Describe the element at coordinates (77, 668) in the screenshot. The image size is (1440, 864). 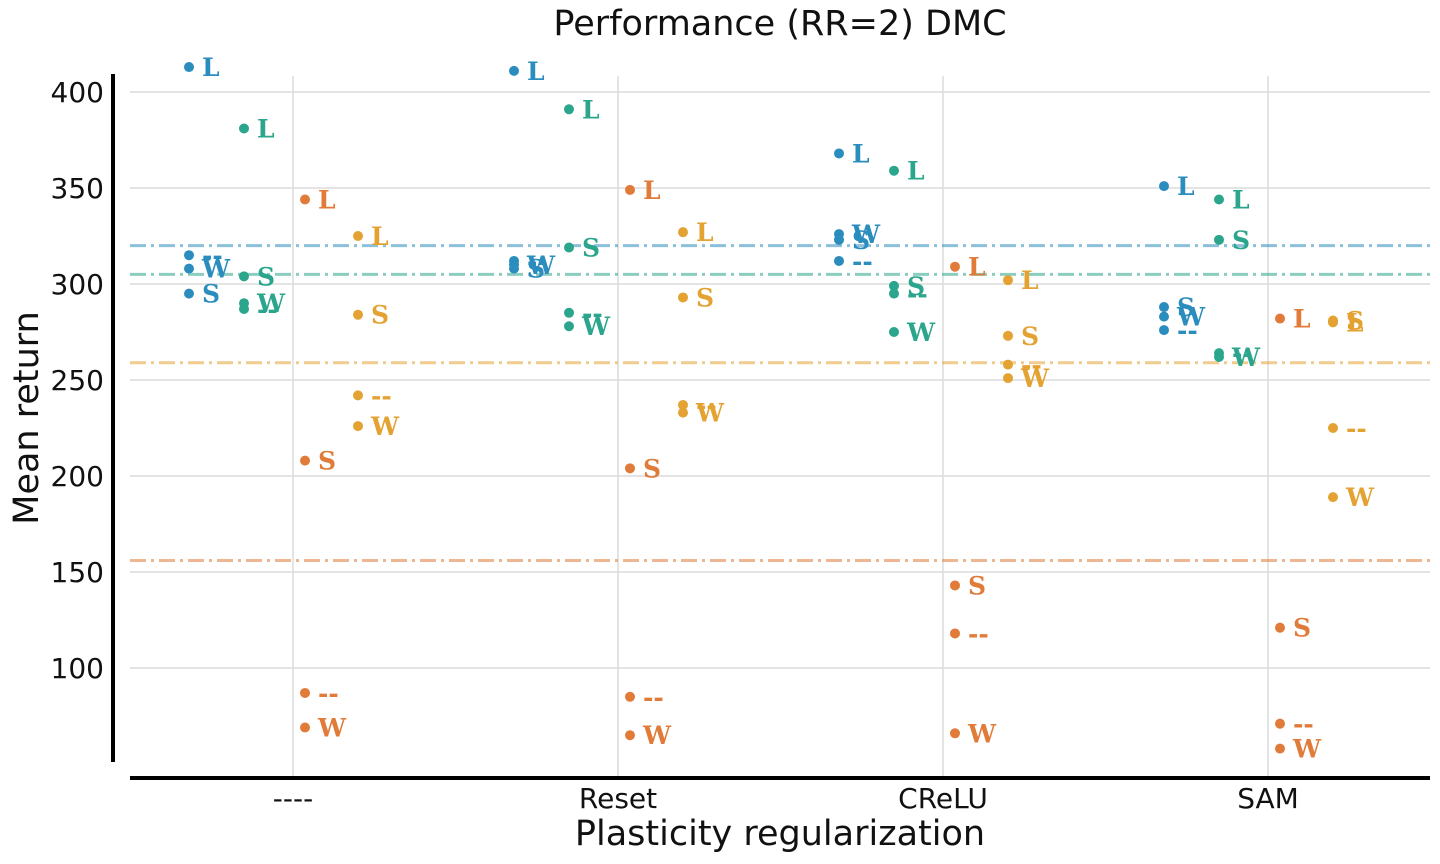
I see `y-tick-label: 100` at that location.